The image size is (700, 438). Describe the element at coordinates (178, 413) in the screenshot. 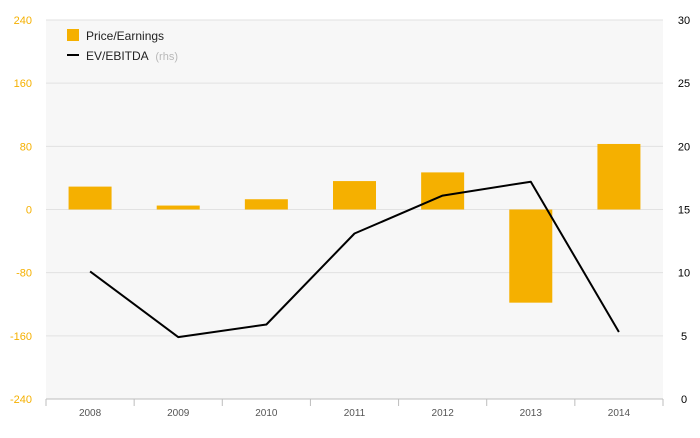

I see `x-axis-category-label: 2009` at that location.